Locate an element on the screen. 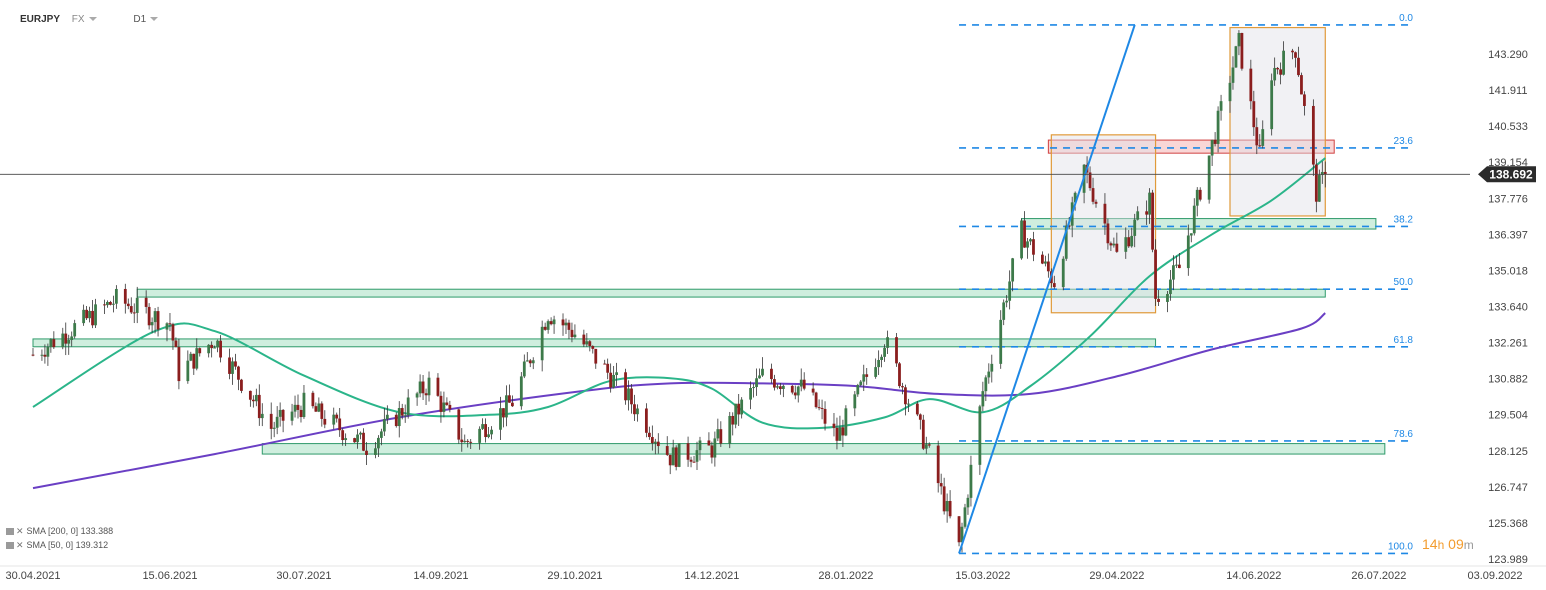 The image size is (1546, 590). fib-level-label: 61.8 is located at coordinates (1404, 340).